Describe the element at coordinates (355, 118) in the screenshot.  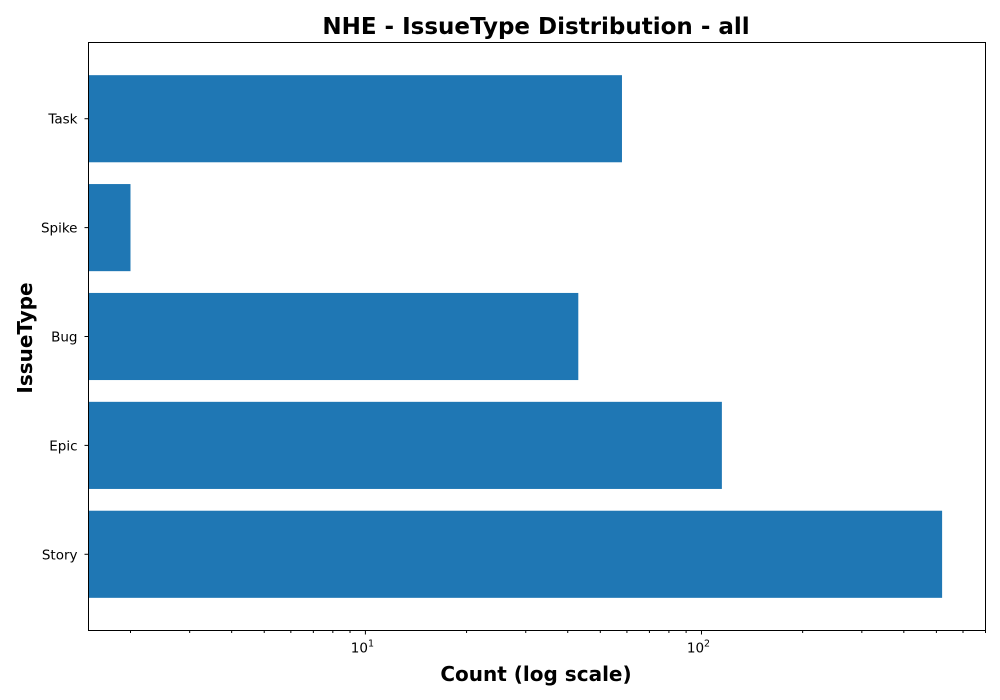
I see `bar-task` at that location.